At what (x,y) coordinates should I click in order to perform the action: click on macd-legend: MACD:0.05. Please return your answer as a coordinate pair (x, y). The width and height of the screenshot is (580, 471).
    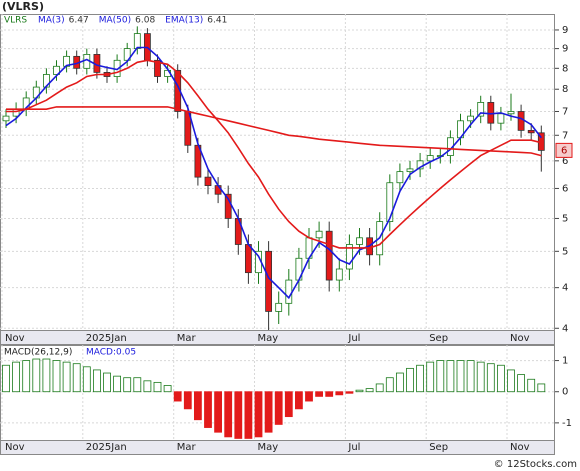
    Looking at the image, I should click on (111, 353).